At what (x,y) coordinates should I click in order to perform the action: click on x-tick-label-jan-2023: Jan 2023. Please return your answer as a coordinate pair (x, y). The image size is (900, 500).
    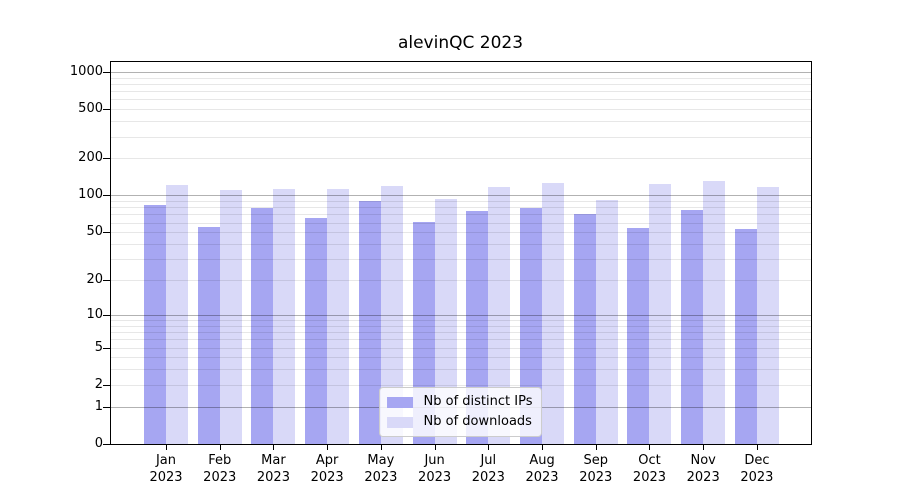
    Looking at the image, I should click on (166, 469).